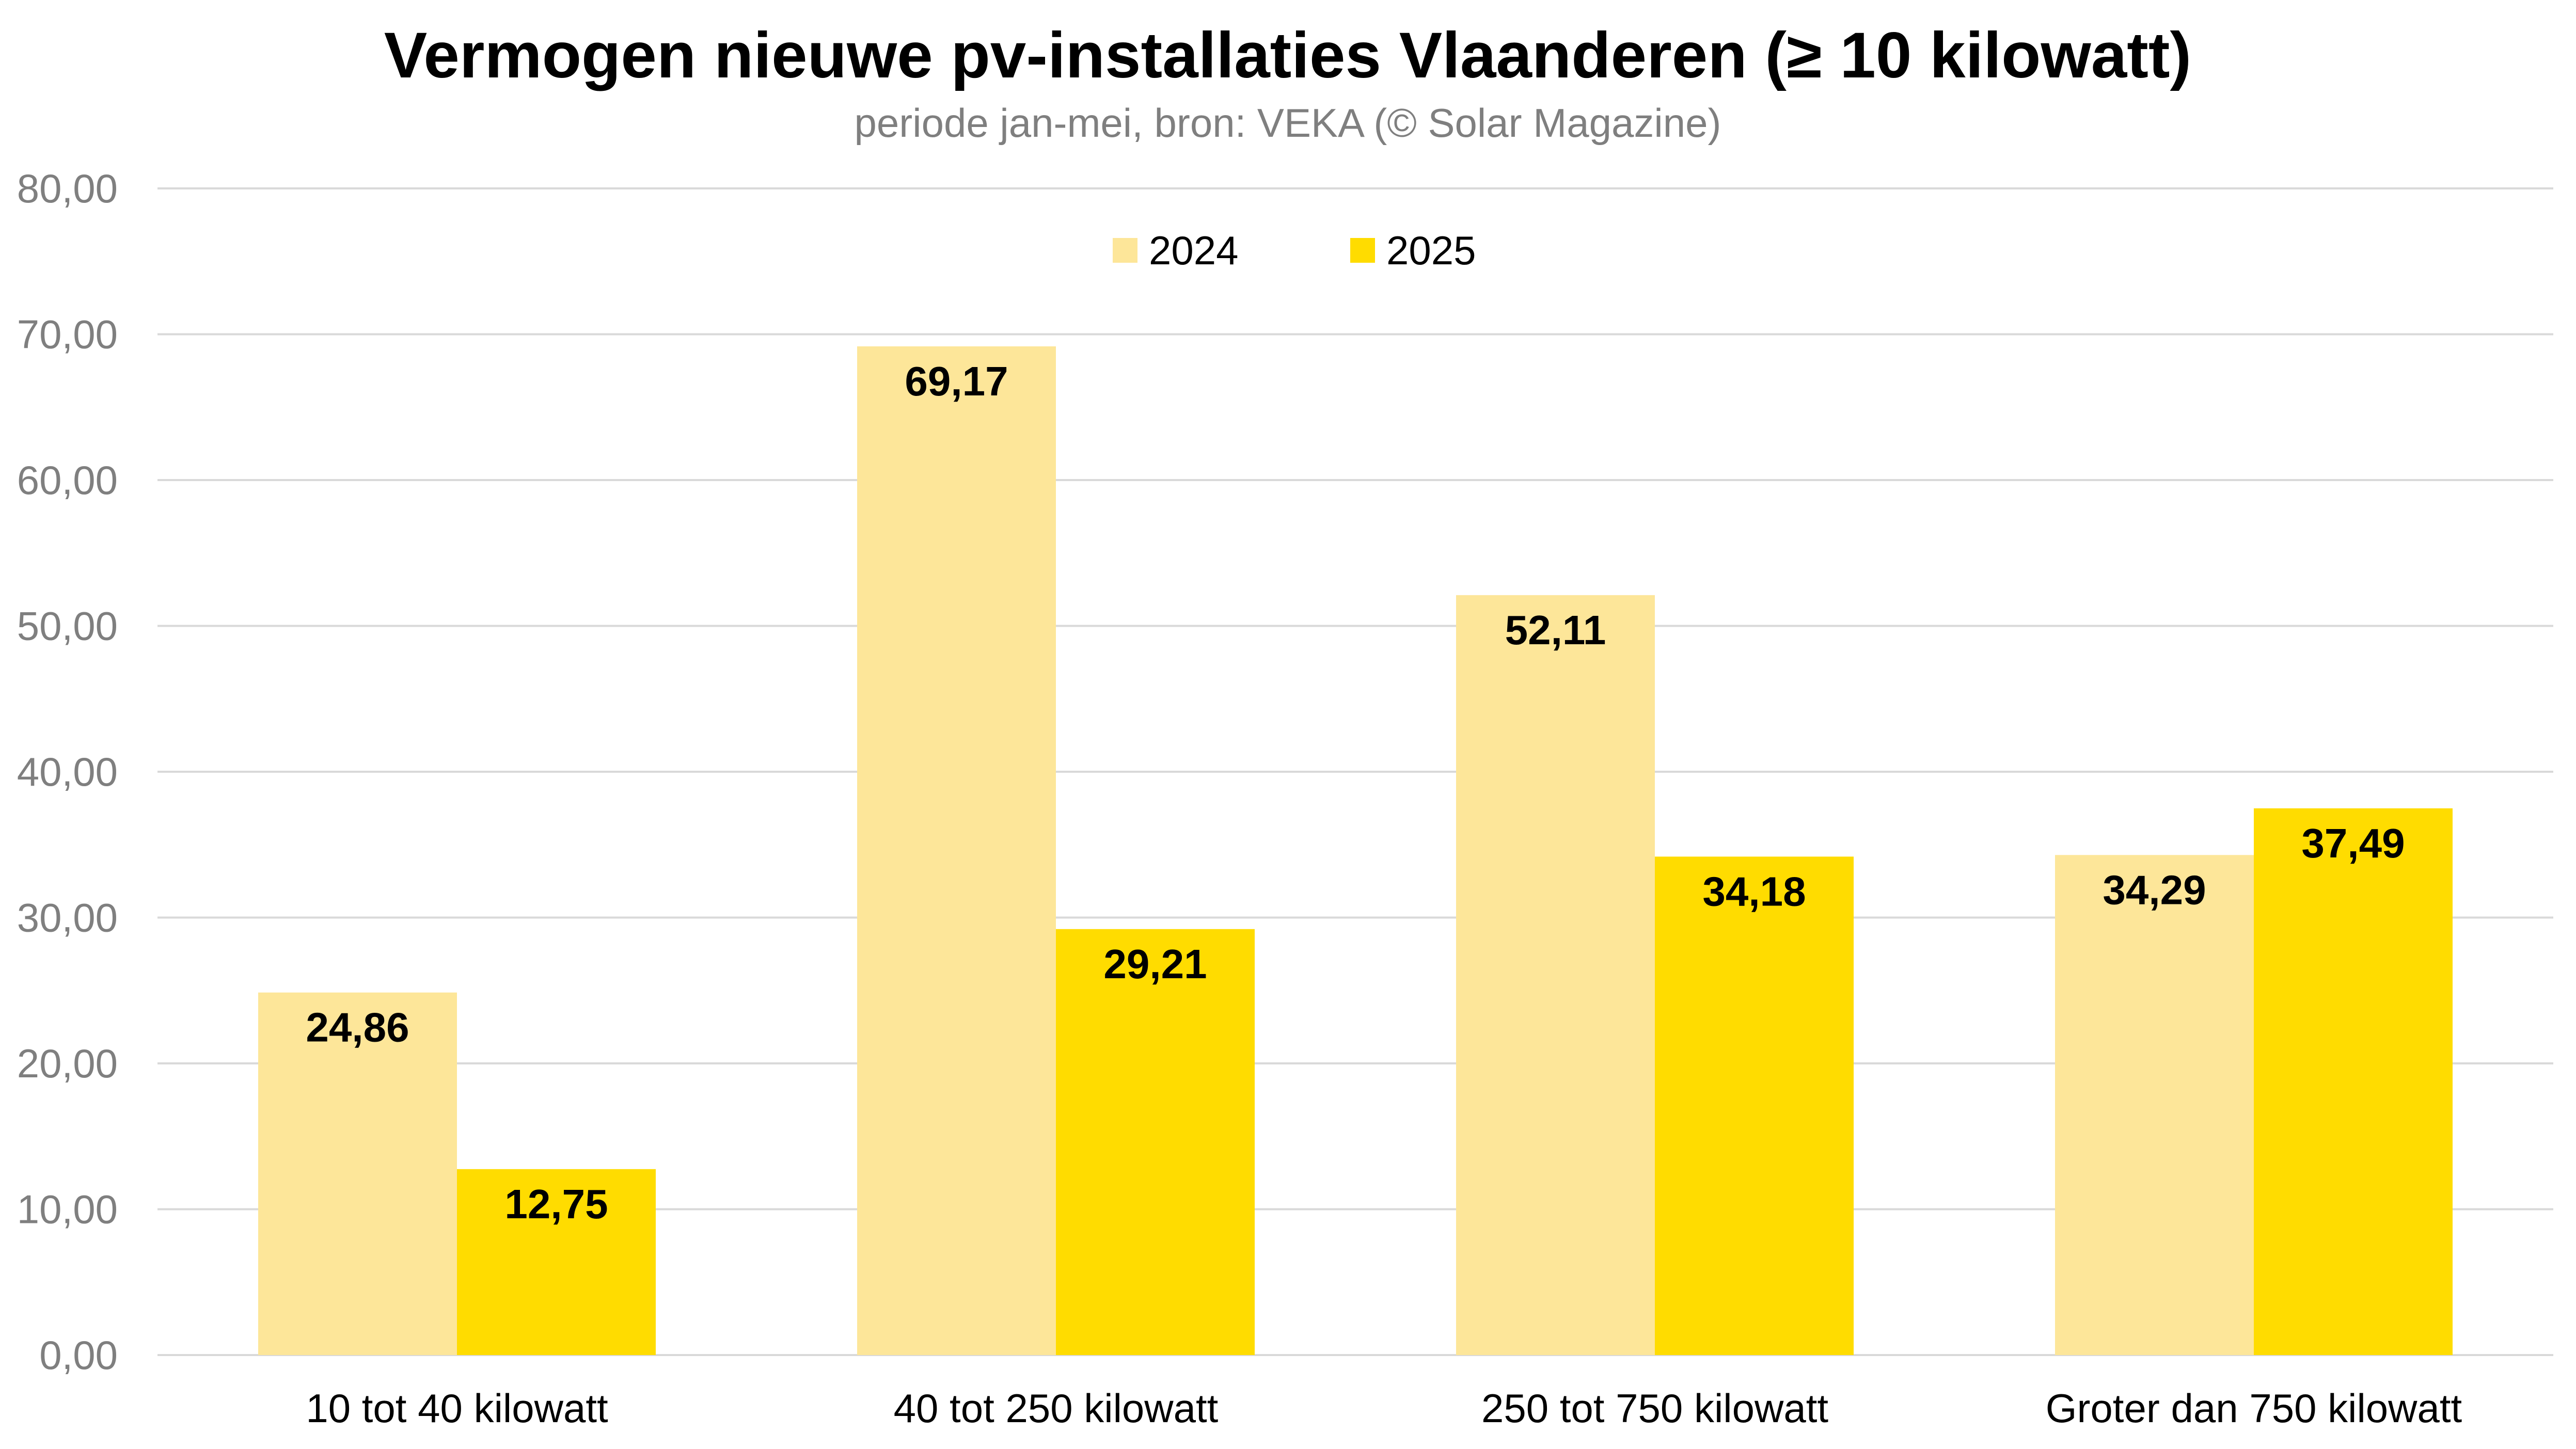 The image size is (2576, 1449). I want to click on data-label: 37,49, so click(2353, 843).